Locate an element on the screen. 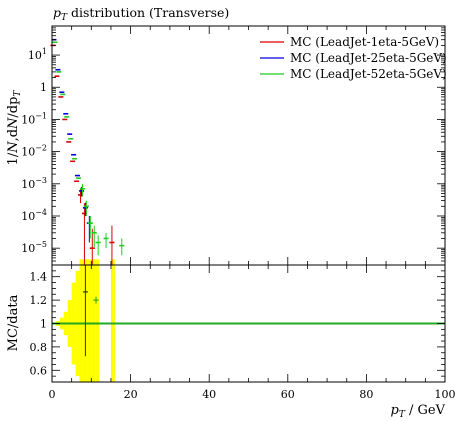 The width and height of the screenshot is (461, 422). main-series-group is located at coordinates (87, 151).